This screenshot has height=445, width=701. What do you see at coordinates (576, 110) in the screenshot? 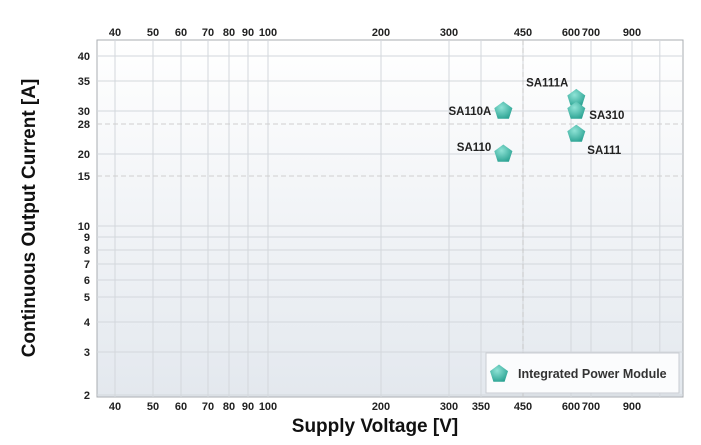
I see `data-point-sa310` at bounding box center [576, 110].